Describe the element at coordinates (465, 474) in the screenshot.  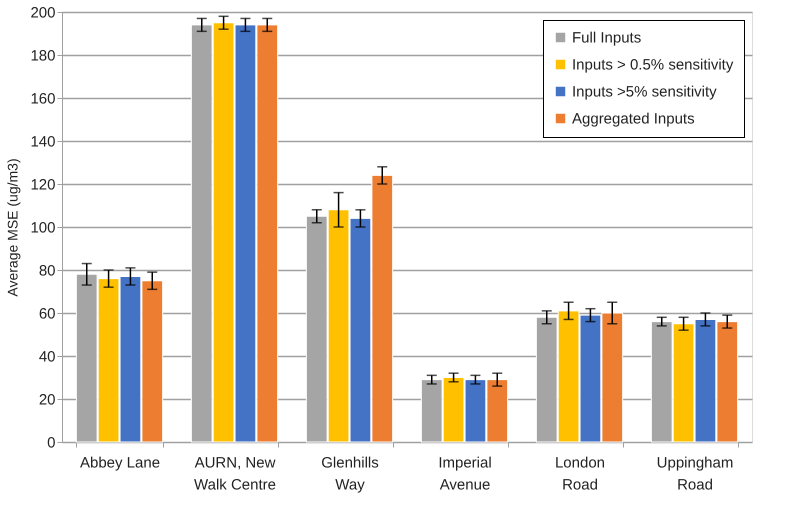
I see `x-tick-label: Imperial Avenue` at that location.